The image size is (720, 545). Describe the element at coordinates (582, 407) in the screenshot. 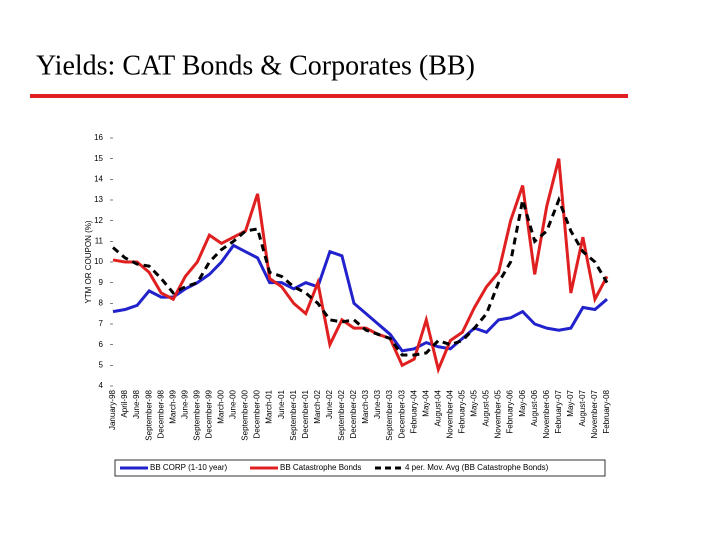

I see `x-tick-label: August-07` at that location.